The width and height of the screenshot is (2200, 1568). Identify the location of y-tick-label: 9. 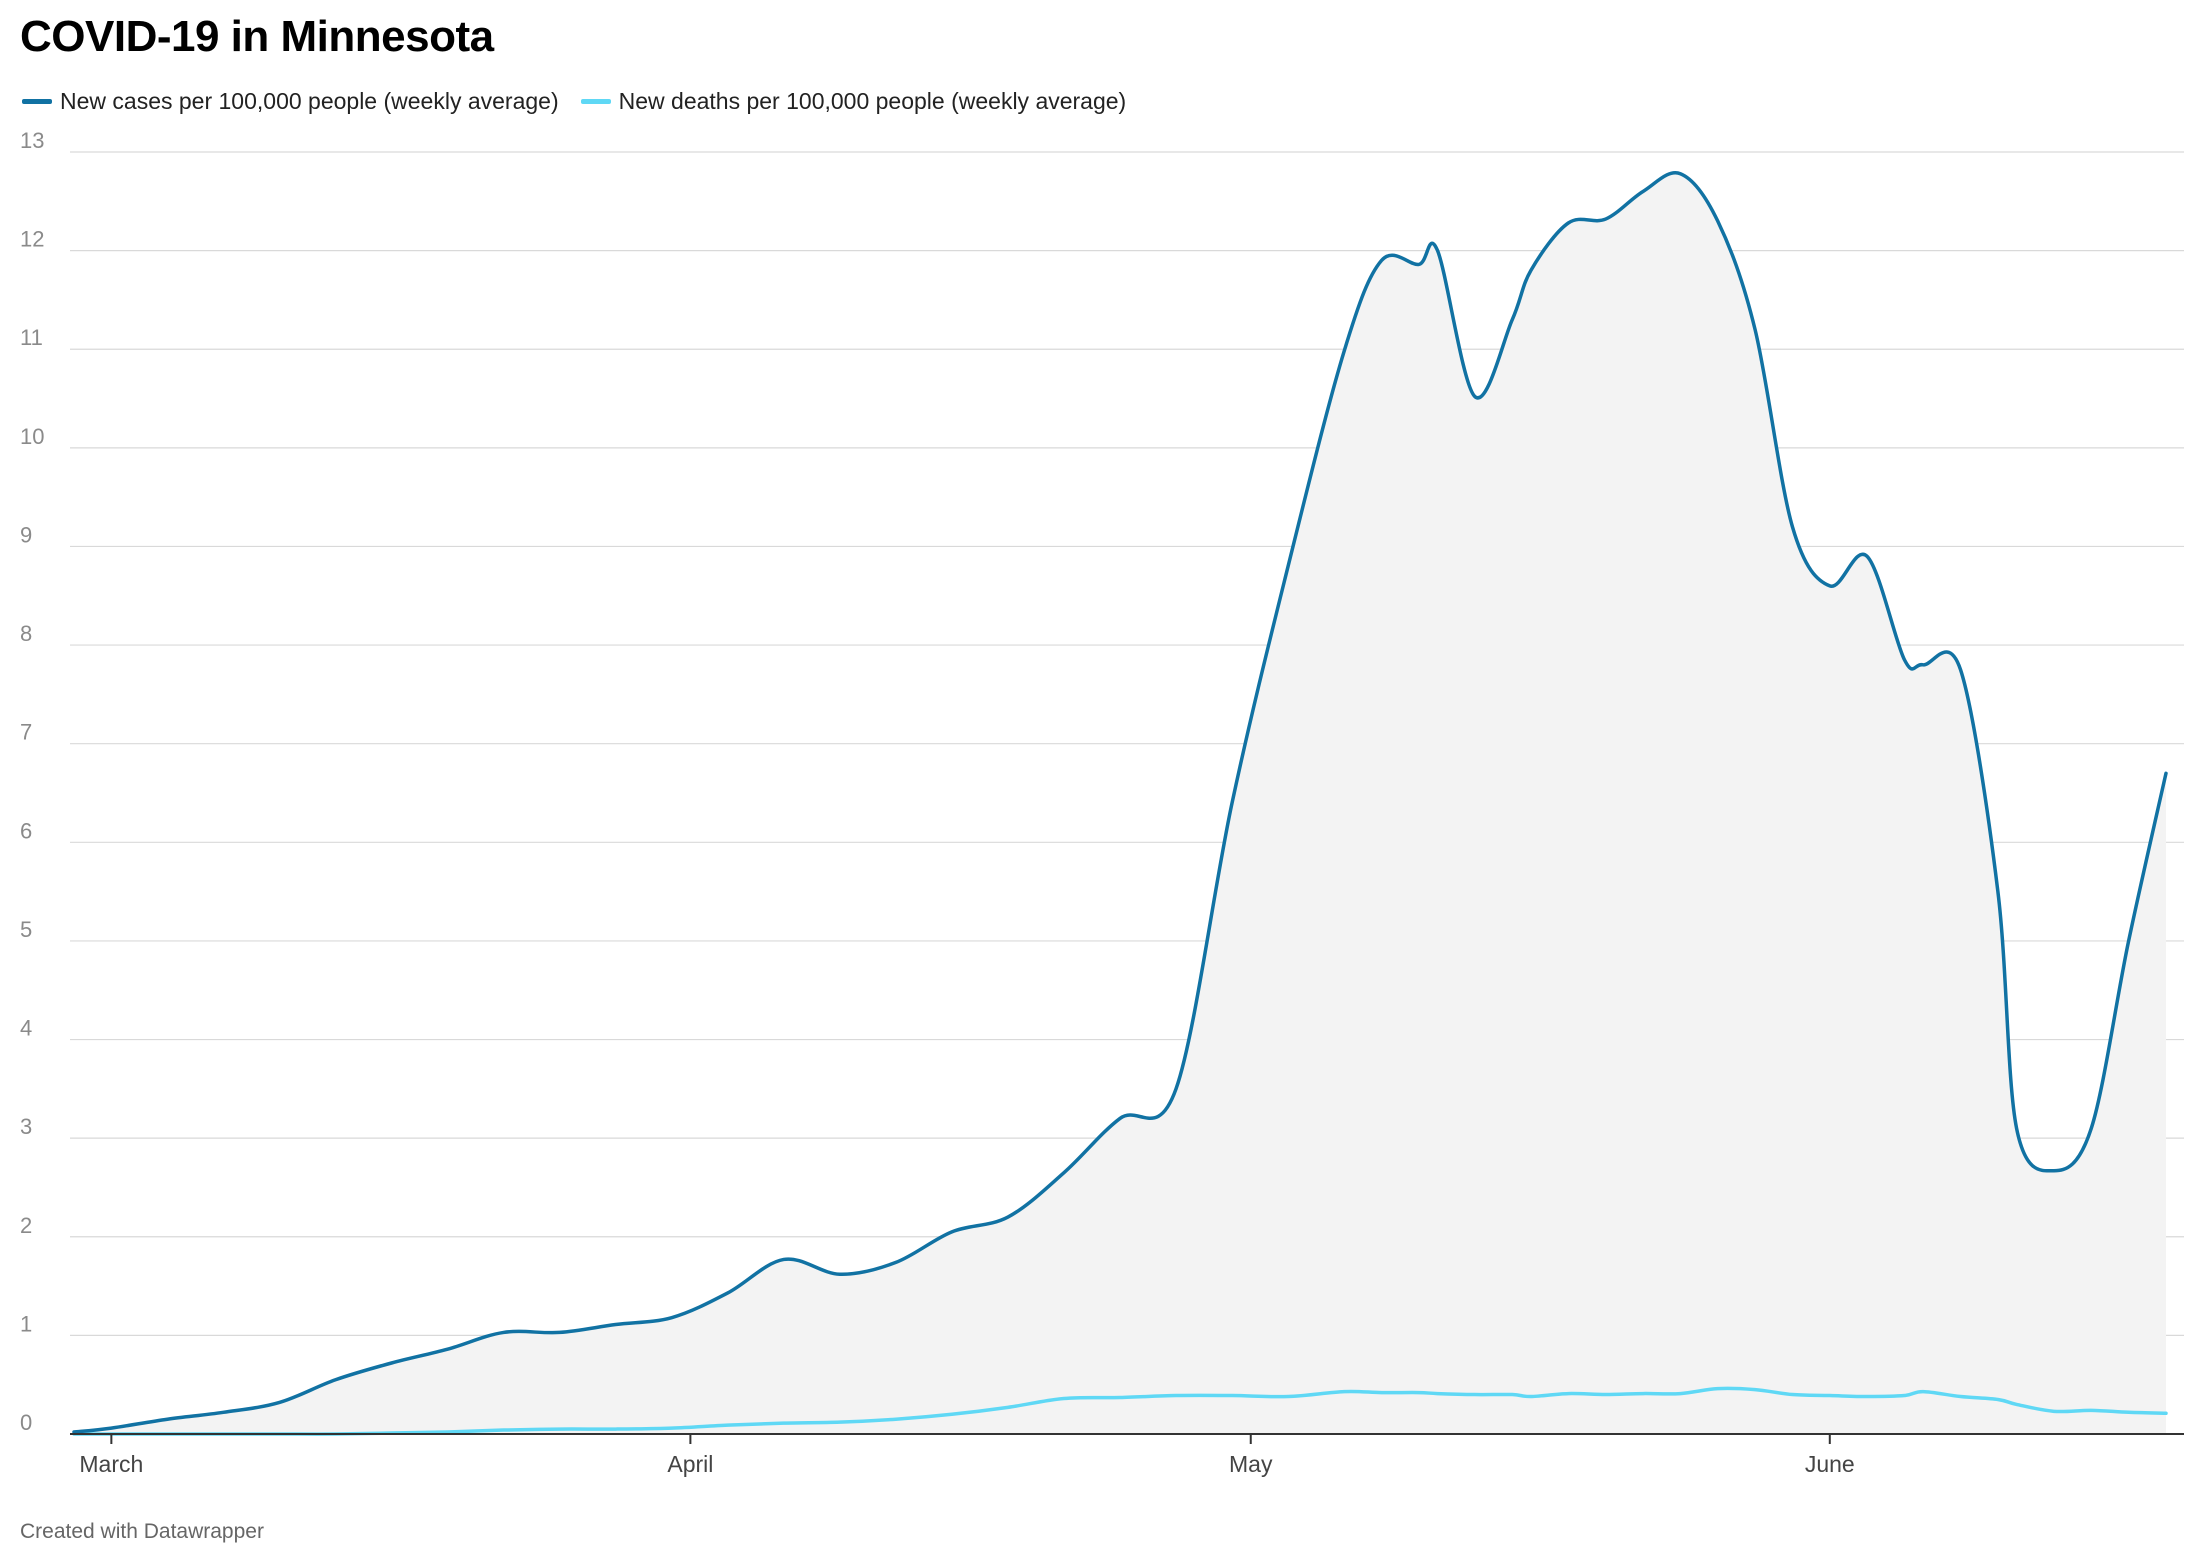
(26, 534).